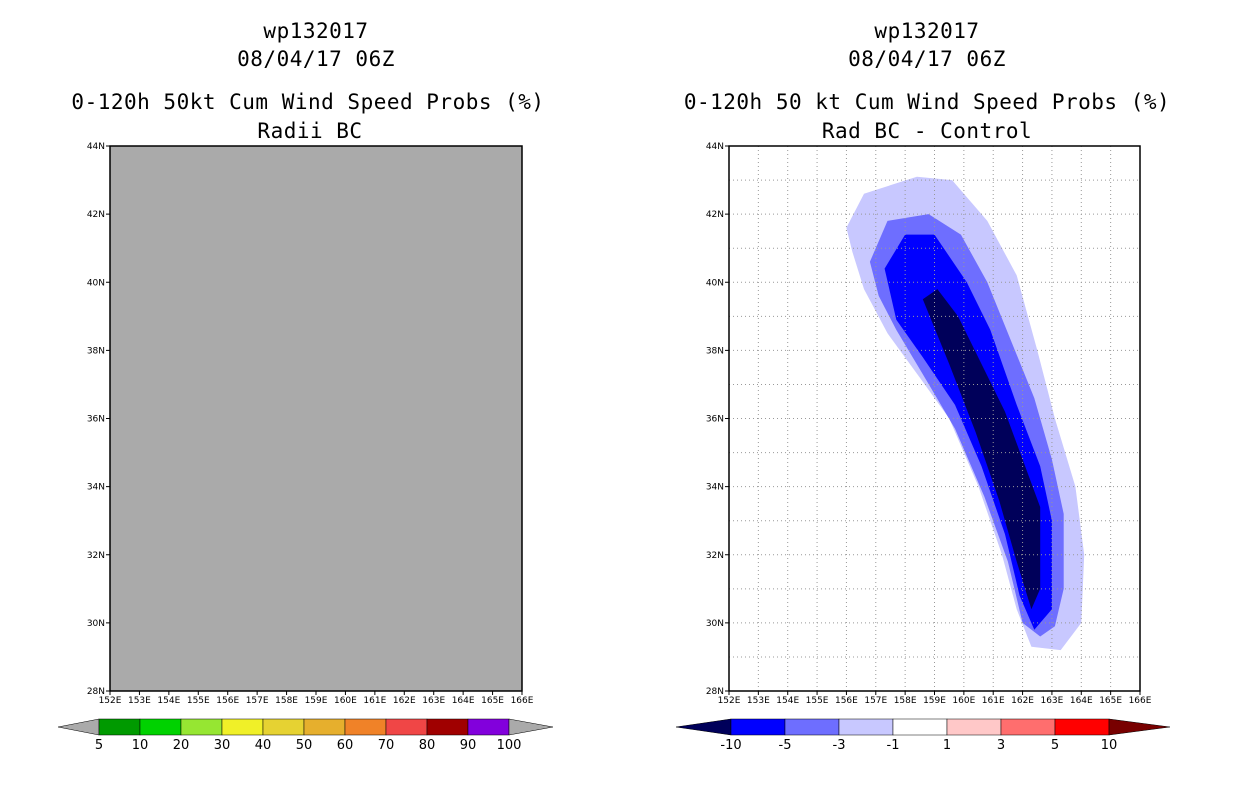 The image size is (1236, 800). What do you see at coordinates (509, 745) in the screenshot?
I see `colorbar-label: 100` at bounding box center [509, 745].